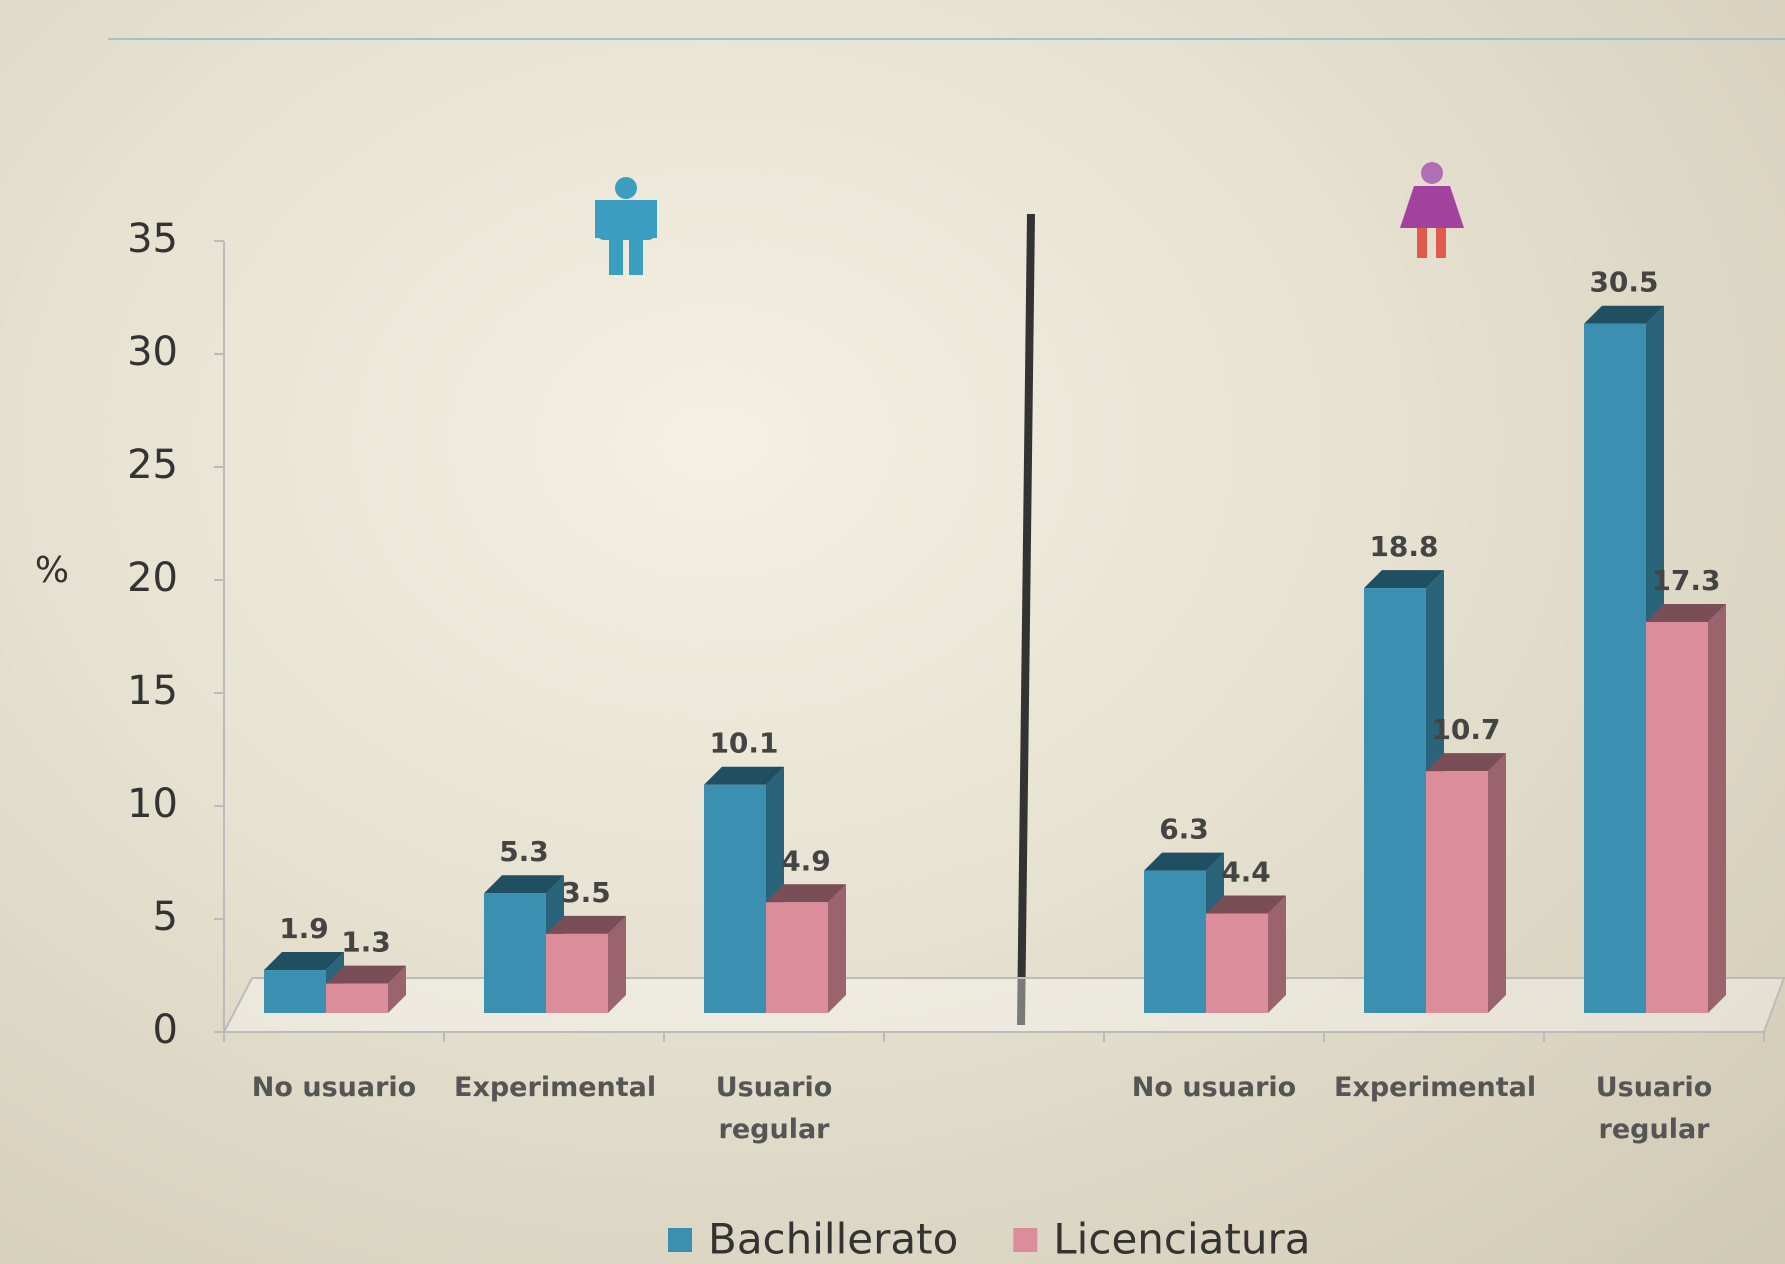 Image resolution: width=1785 pixels, height=1264 pixels. Describe the element at coordinates (366, 942) in the screenshot. I see `value-label: 1.3` at that location.